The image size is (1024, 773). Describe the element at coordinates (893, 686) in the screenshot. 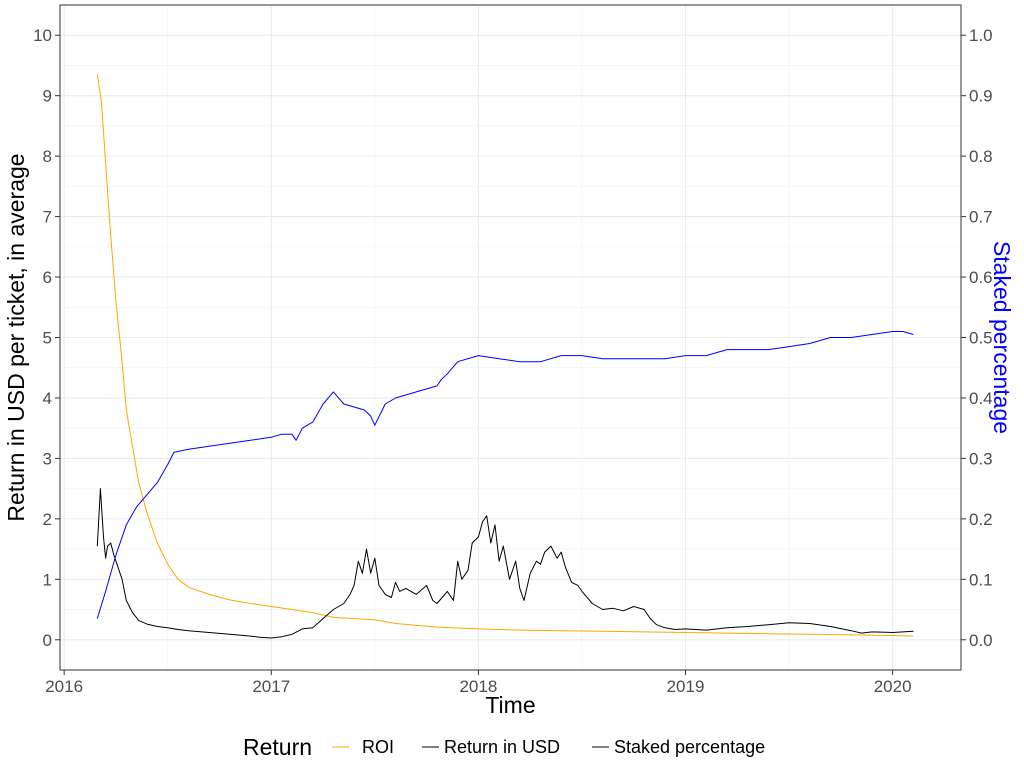

I see `x-tick-label: 2020` at that location.